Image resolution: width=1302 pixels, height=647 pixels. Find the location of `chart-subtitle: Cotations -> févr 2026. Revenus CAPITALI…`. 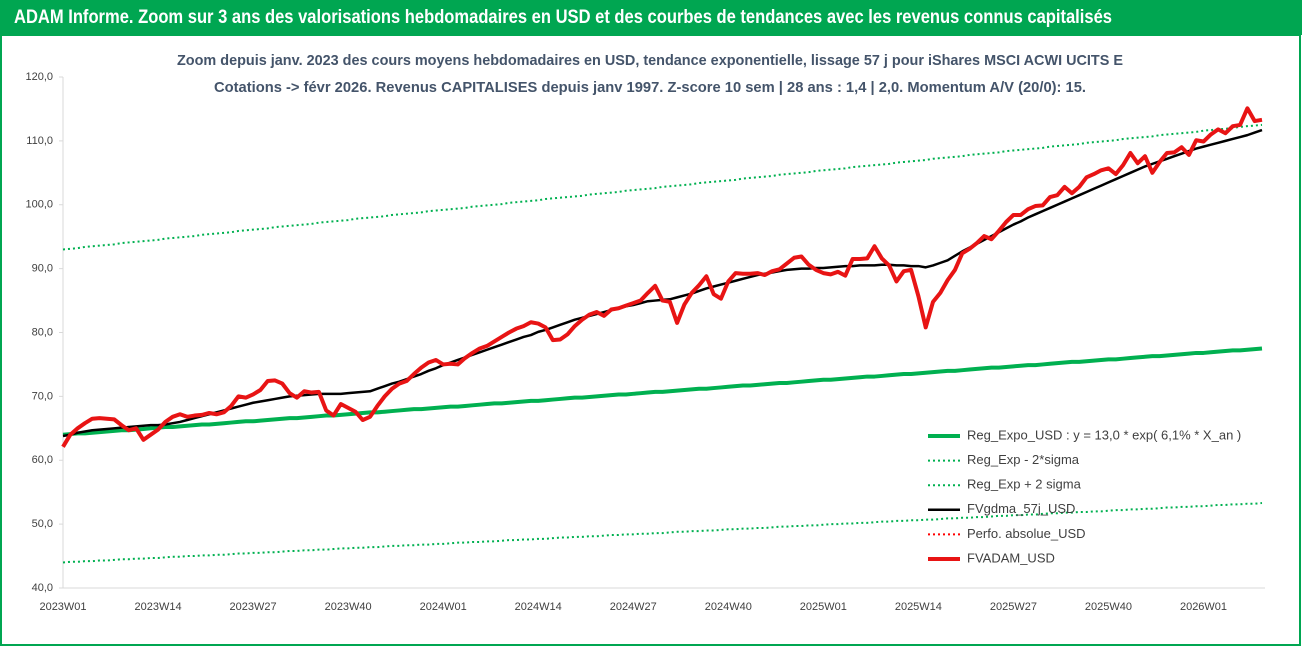

chart-subtitle: Cotations -> févr 2026. Revenus CAPITALI… is located at coordinates (650, 87).